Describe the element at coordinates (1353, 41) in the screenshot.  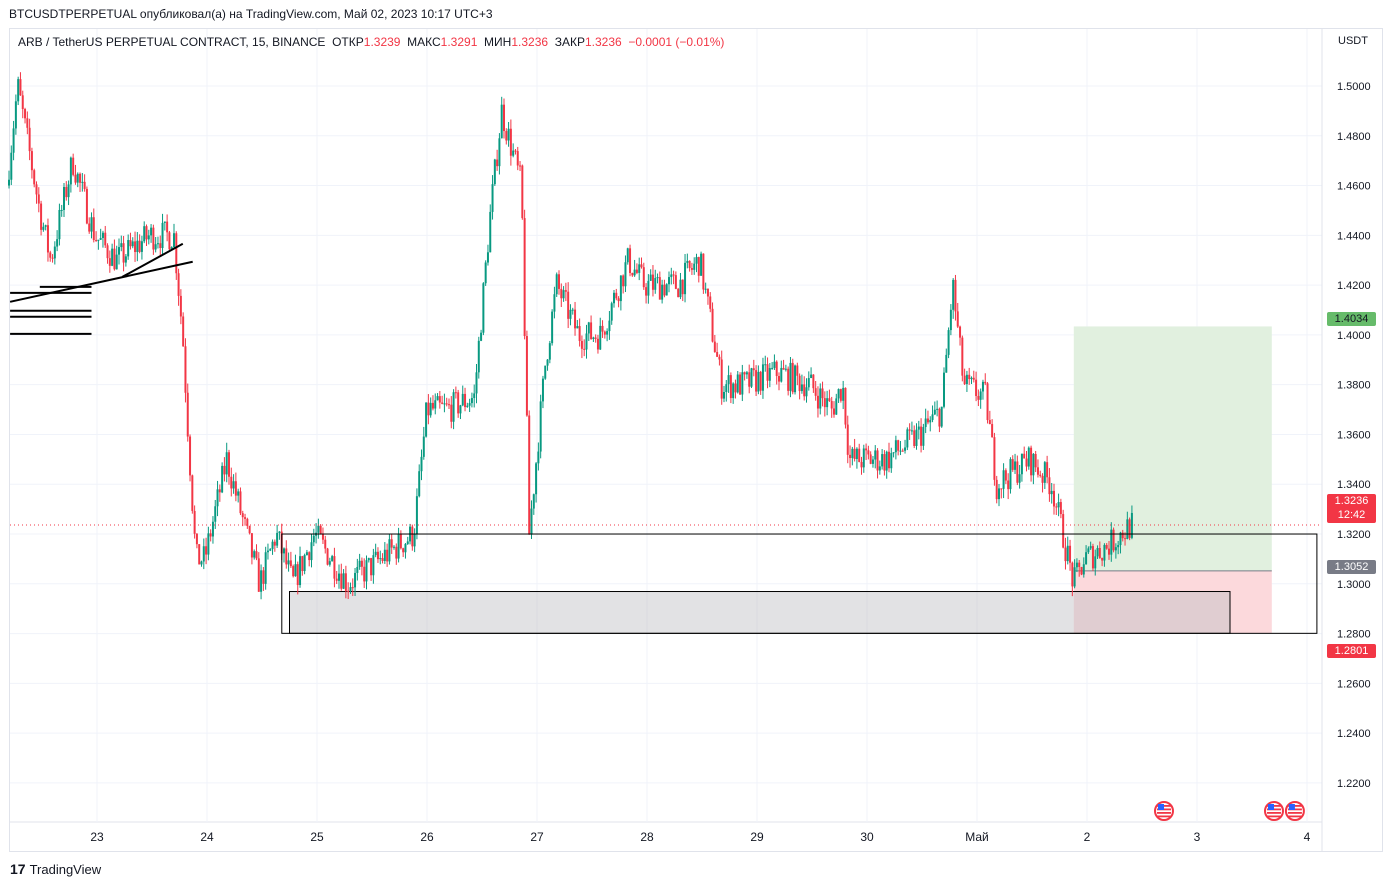
I see `price-unit: USDT` at that location.